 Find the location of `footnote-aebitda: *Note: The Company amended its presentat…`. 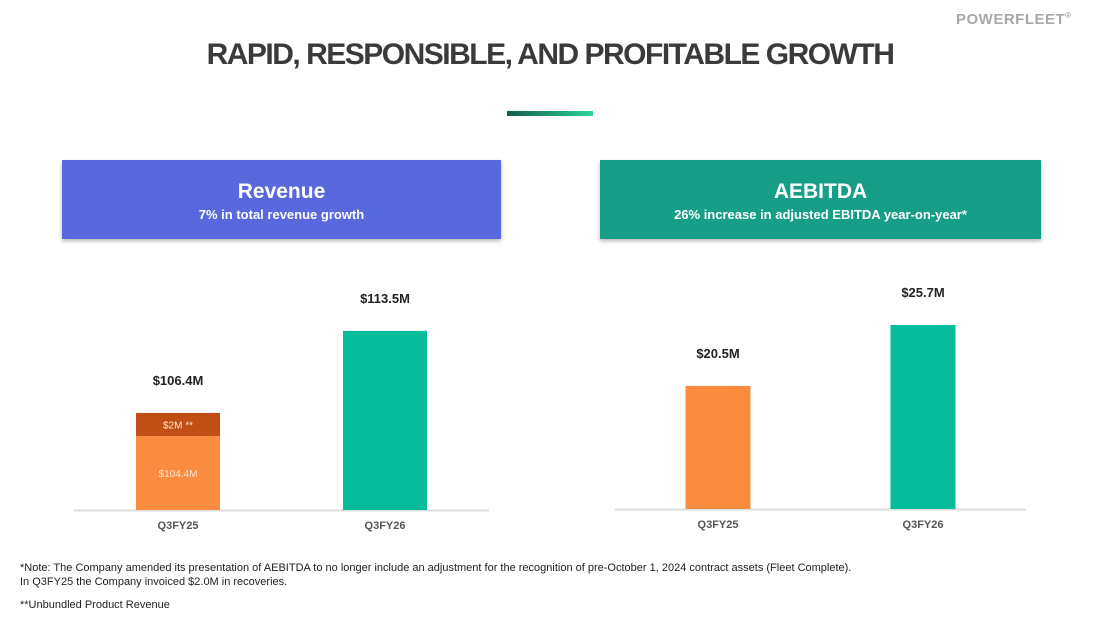

footnote-aebitda: *Note: The Company amended its presentat… is located at coordinates (436, 568).